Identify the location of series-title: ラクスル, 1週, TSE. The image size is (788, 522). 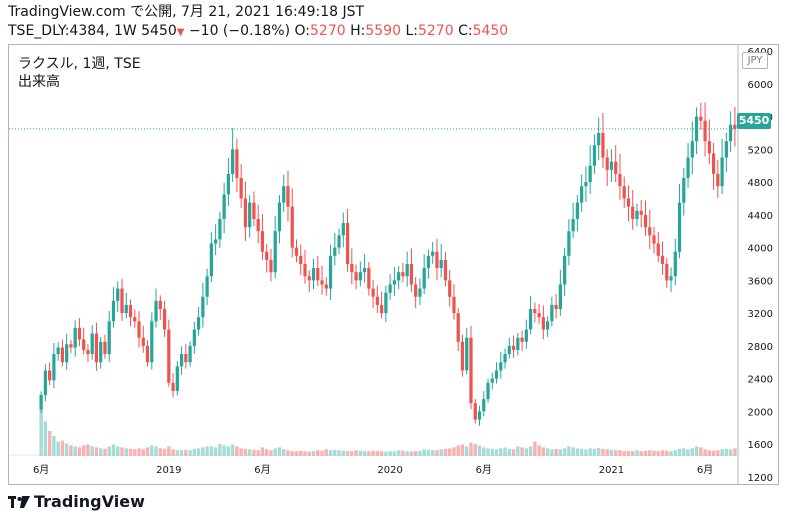
(79, 64).